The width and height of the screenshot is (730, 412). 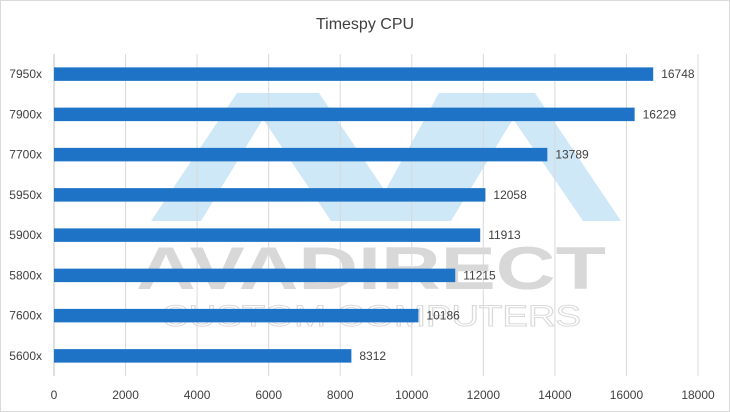 I want to click on y-tick-label: 7600x, so click(x=25, y=316).